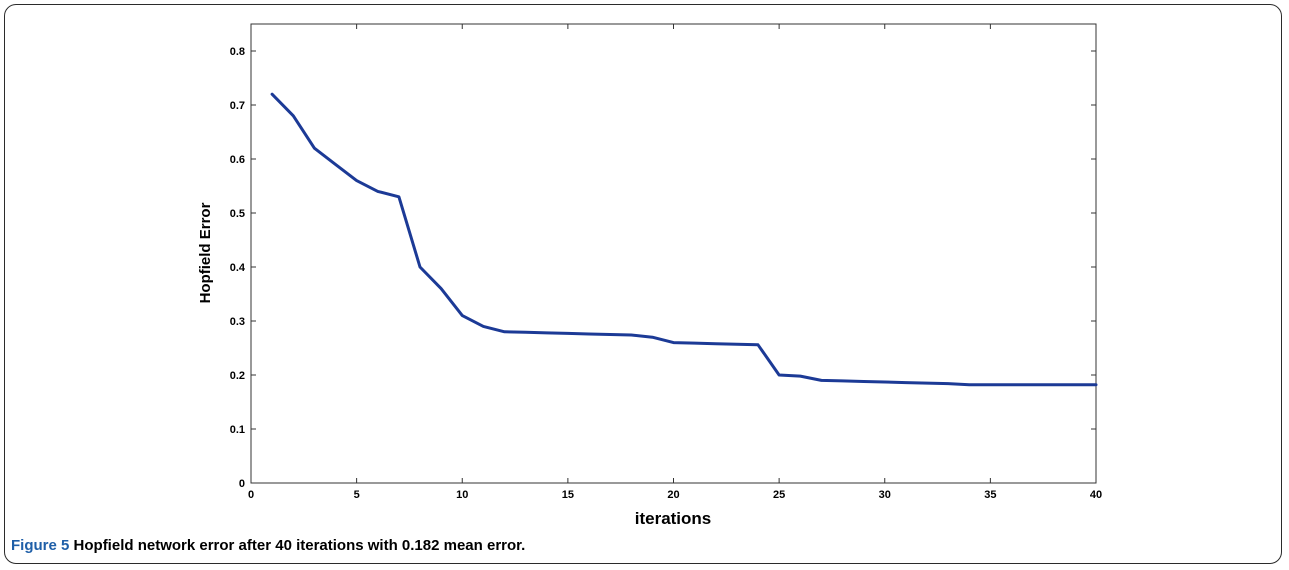 Image resolution: width=1289 pixels, height=570 pixels. Describe the element at coordinates (357, 495) in the screenshot. I see `x-tick-label: 5` at that location.